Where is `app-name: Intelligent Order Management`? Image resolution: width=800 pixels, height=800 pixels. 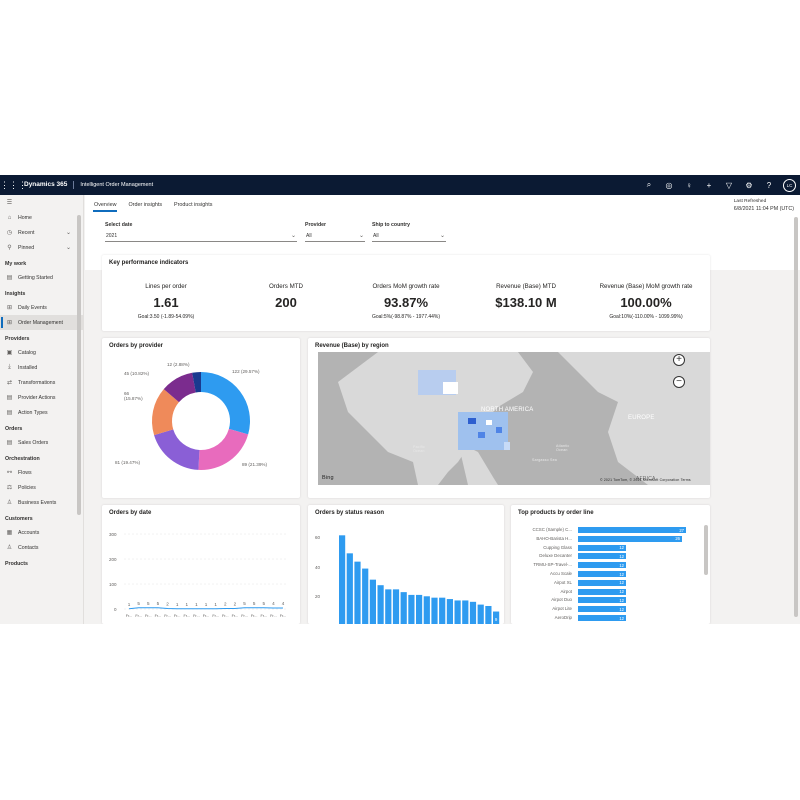
app-name: Intelligent Order Management is located at coordinates (117, 185).